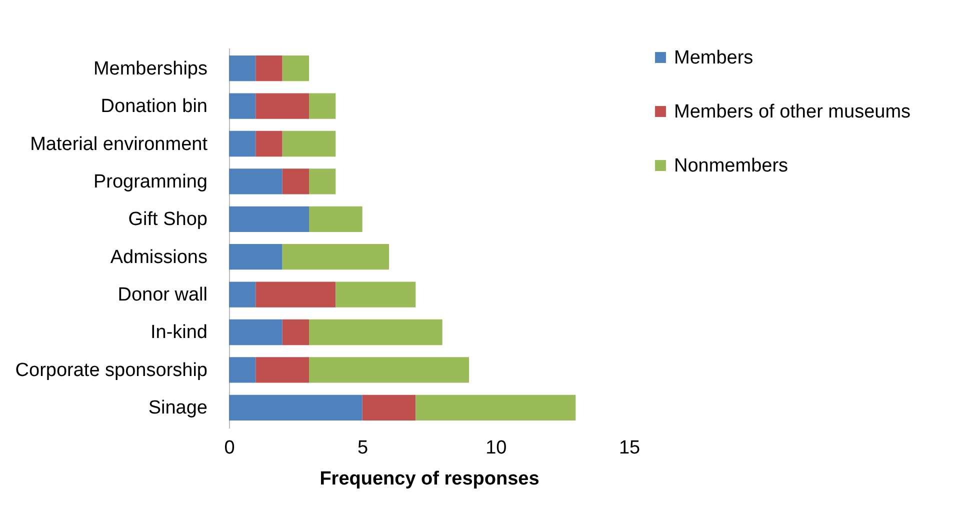 This screenshot has height=510, width=956. Describe the element at coordinates (731, 166) in the screenshot. I see `legend-label: Nonmembers` at that location.